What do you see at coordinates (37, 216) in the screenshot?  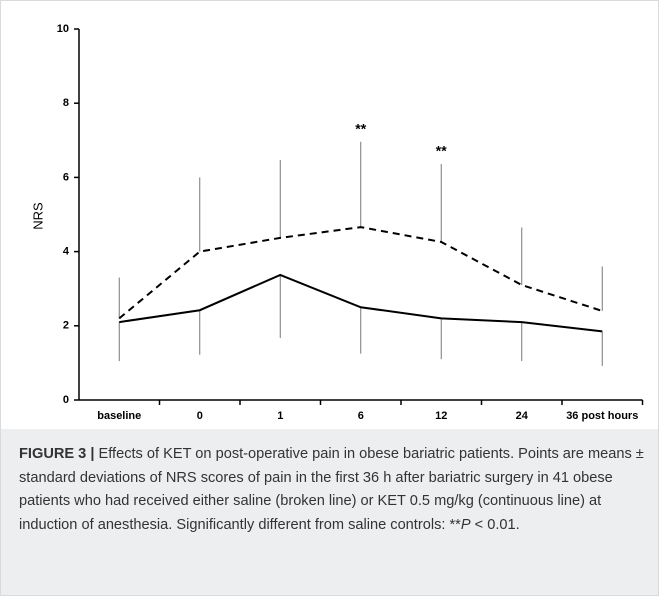 I see `y-axis-label: NRS` at bounding box center [37, 216].